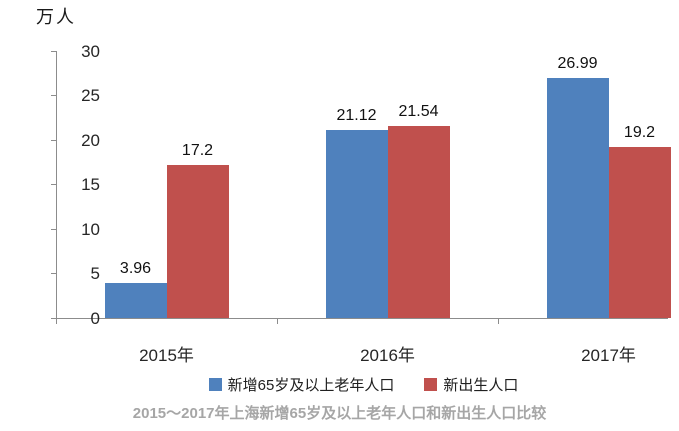 Image resolution: width=679 pixels, height=431 pixels. Describe the element at coordinates (577, 198) in the screenshot. I see `bar-series1-2017年` at that location.